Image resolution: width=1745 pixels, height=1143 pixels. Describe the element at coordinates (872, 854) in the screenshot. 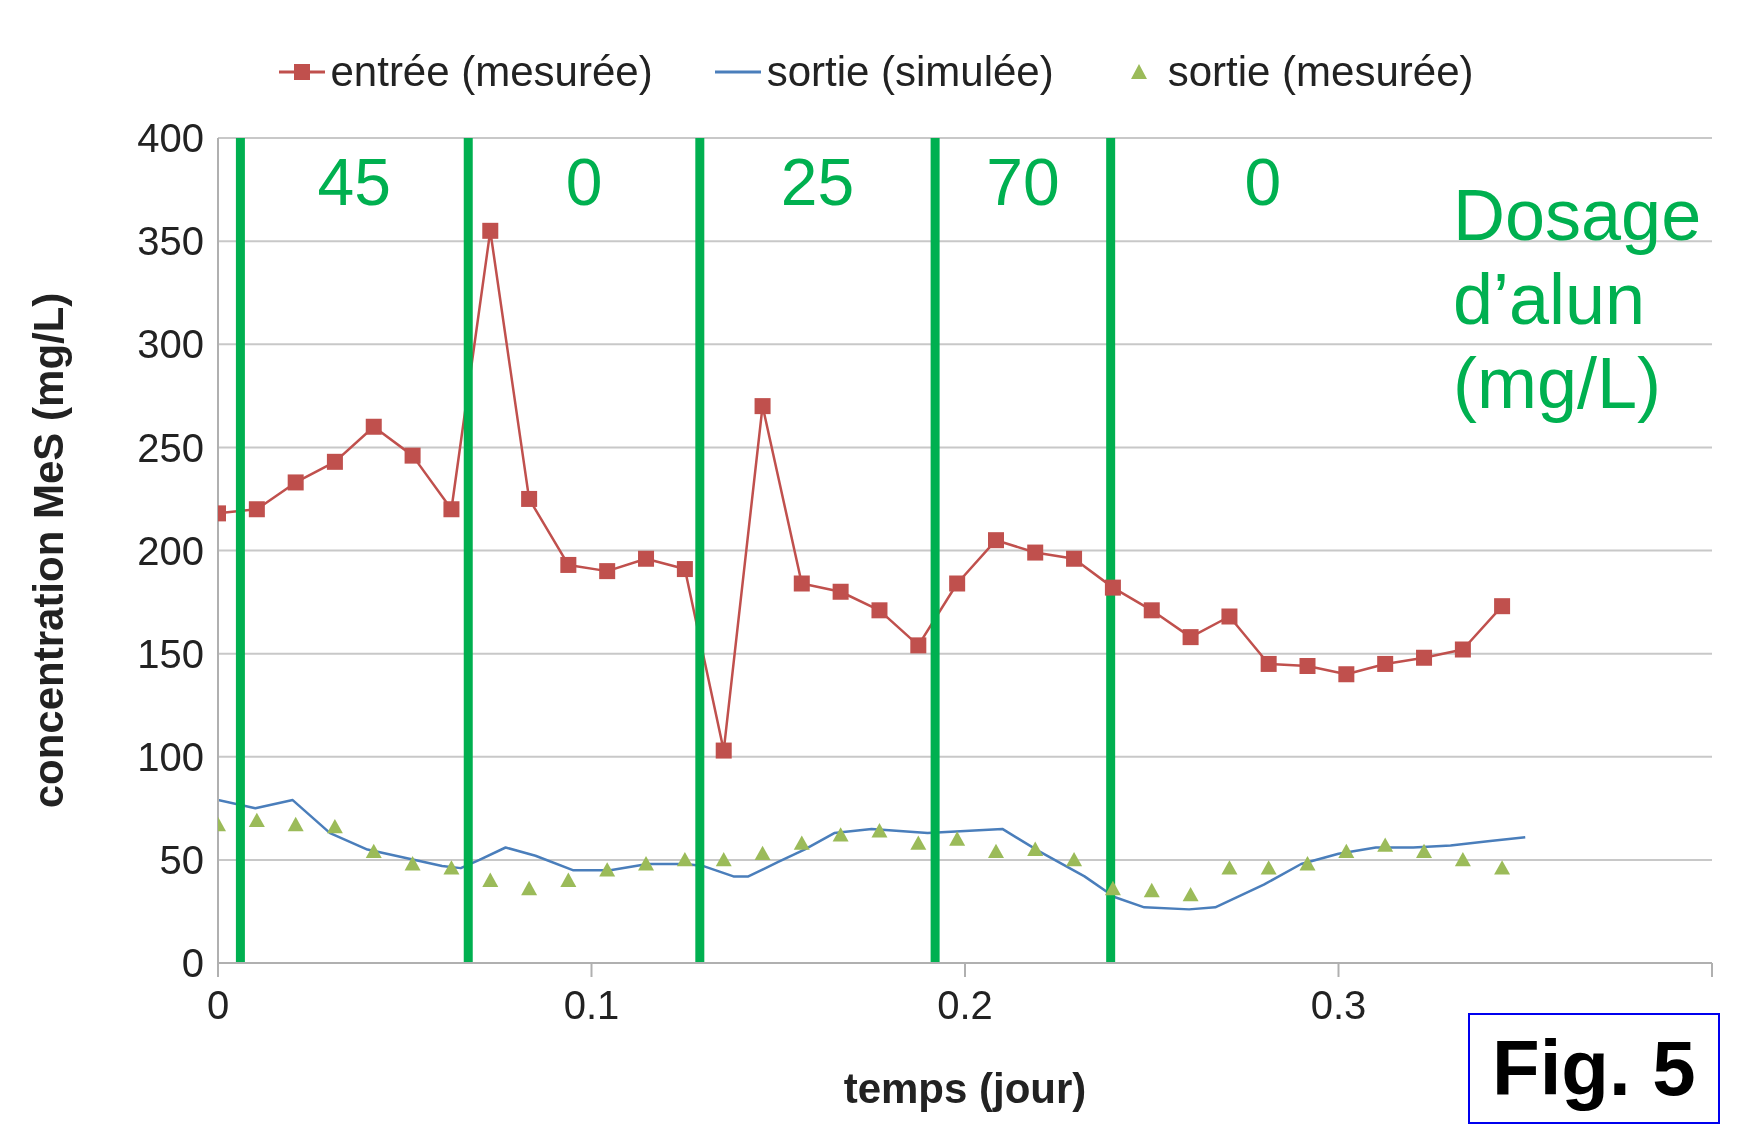

I see `line-series` at that location.